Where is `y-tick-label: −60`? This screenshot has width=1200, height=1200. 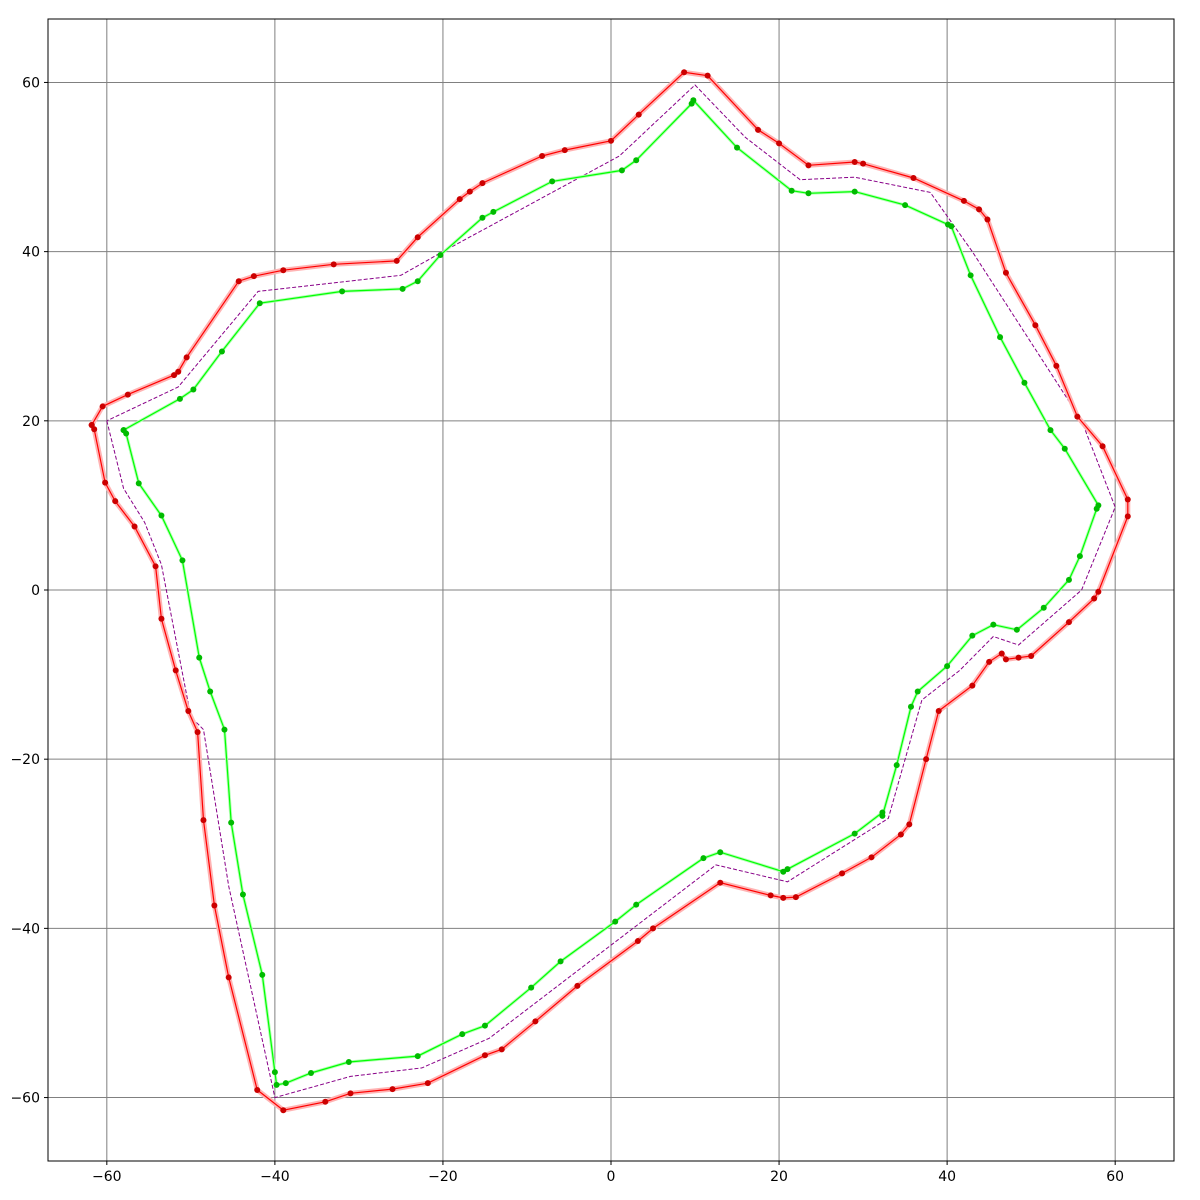
y-tick-label: −60 is located at coordinates (25, 1099).